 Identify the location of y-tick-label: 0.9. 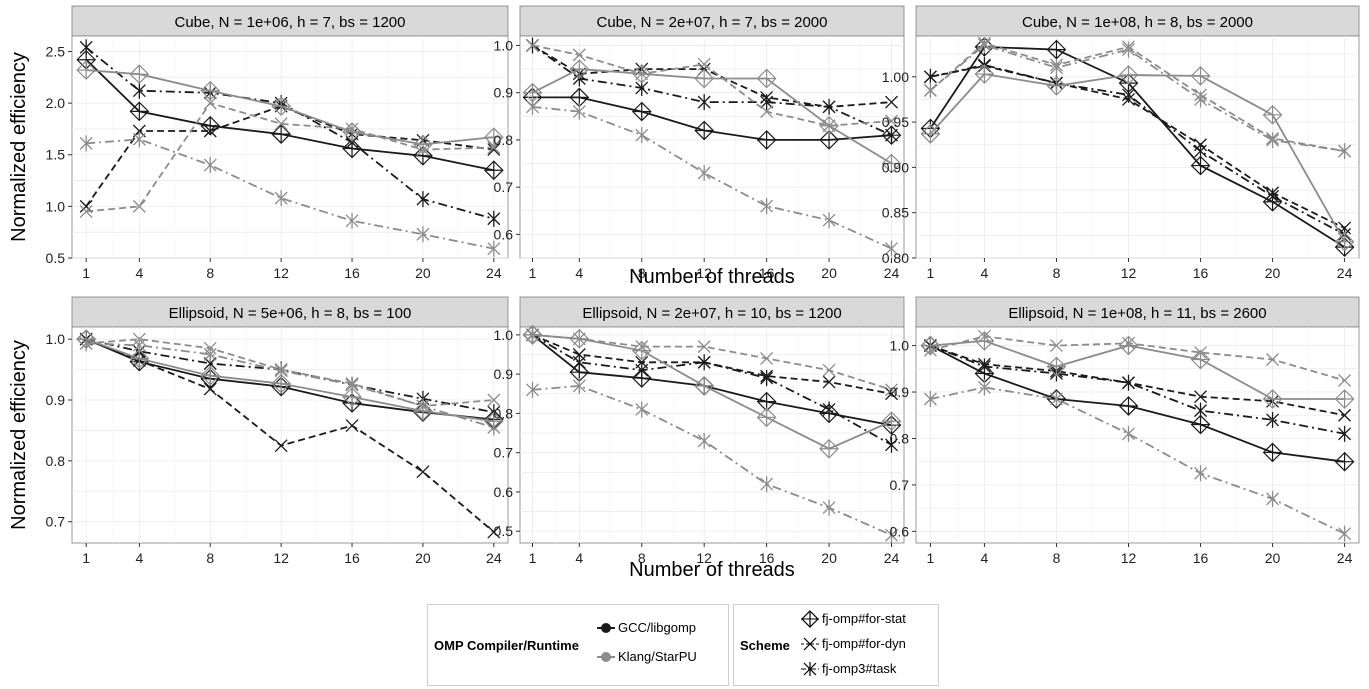
(56, 400).